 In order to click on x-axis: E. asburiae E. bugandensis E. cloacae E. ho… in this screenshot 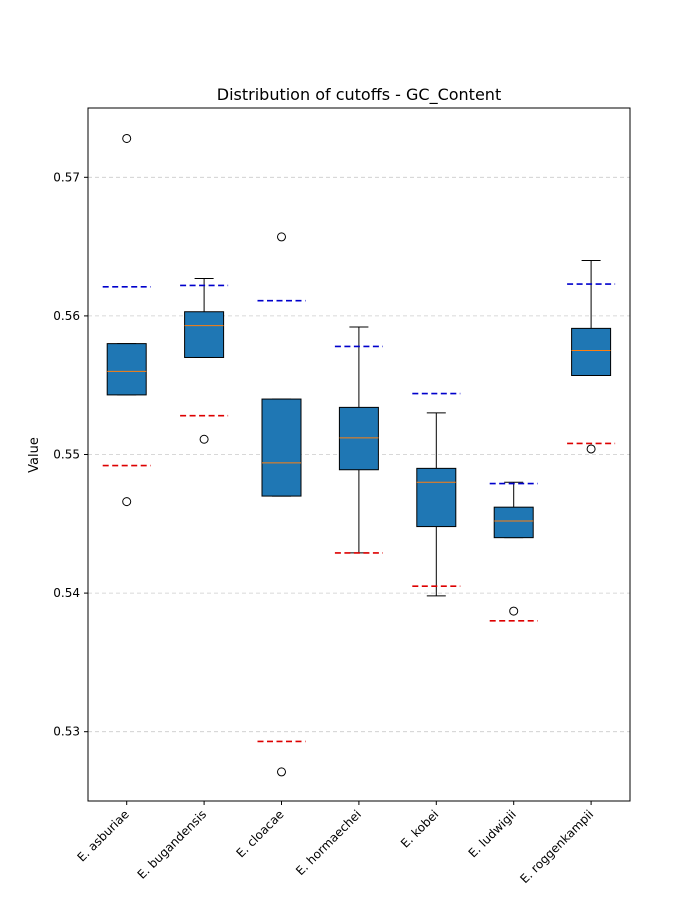, I will do `click(335, 843)`.